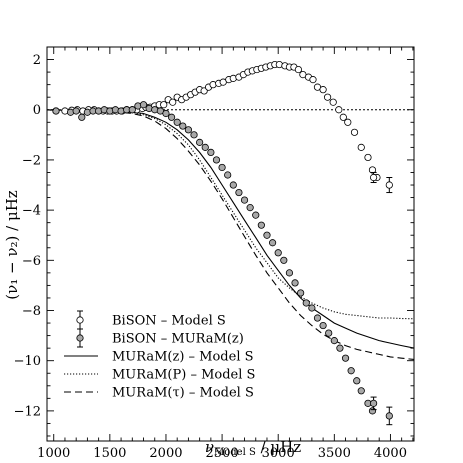  What do you see at coordinates (109, 453) in the screenshot?
I see `x-tick-label: 1500` at bounding box center [109, 453].